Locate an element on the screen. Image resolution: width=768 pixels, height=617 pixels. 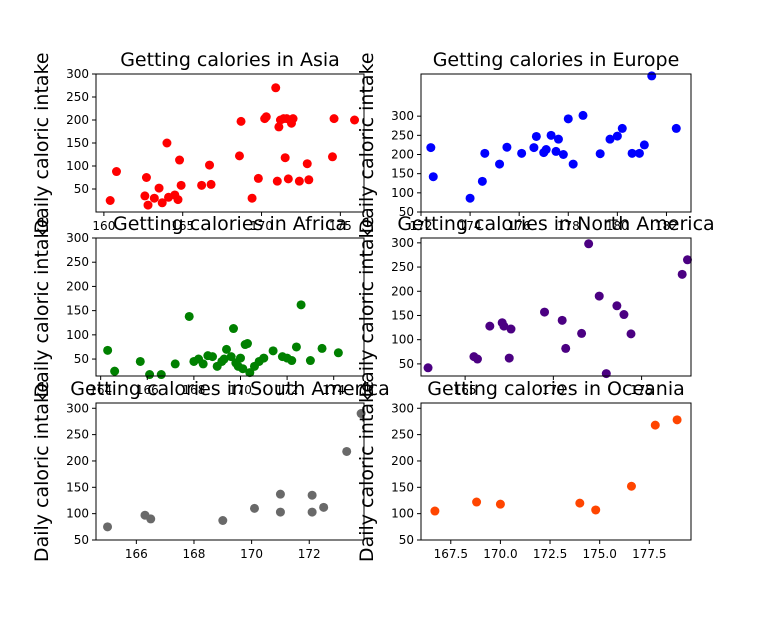
x-tick-label: 170 is located at coordinates (553, 390).